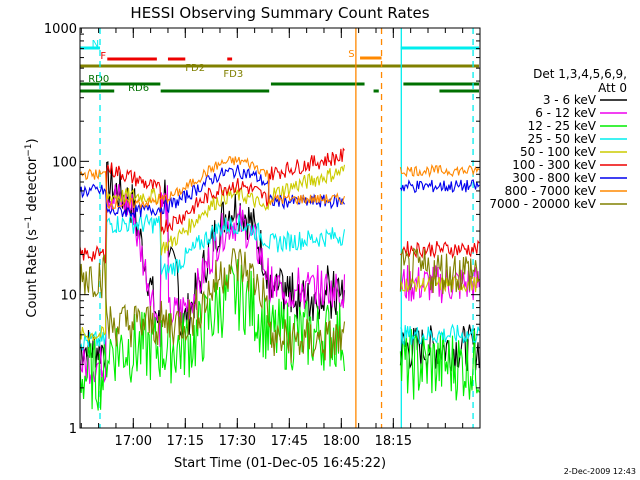  I want to click on y-axis-label-mid: detector, so click(32, 186).